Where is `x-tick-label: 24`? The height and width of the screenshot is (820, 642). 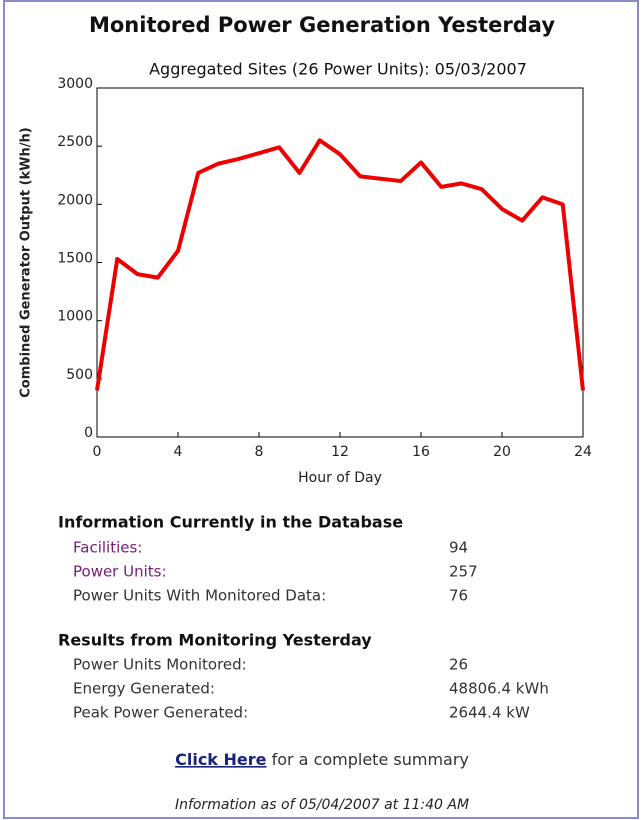 x-tick-label: 24 is located at coordinates (583, 452).